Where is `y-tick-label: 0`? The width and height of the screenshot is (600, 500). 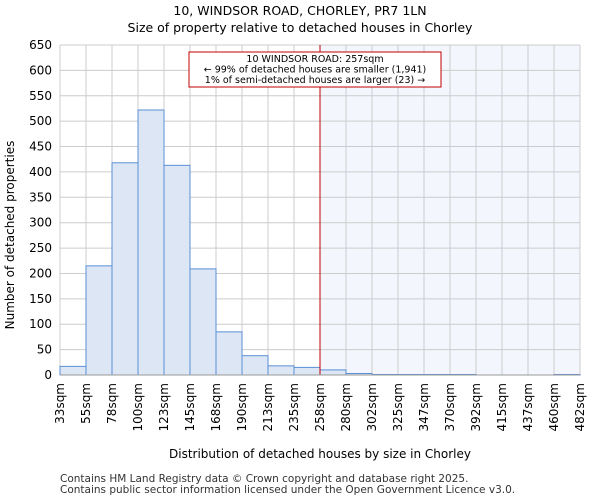 y-tick-label: 0 is located at coordinates (48, 375).